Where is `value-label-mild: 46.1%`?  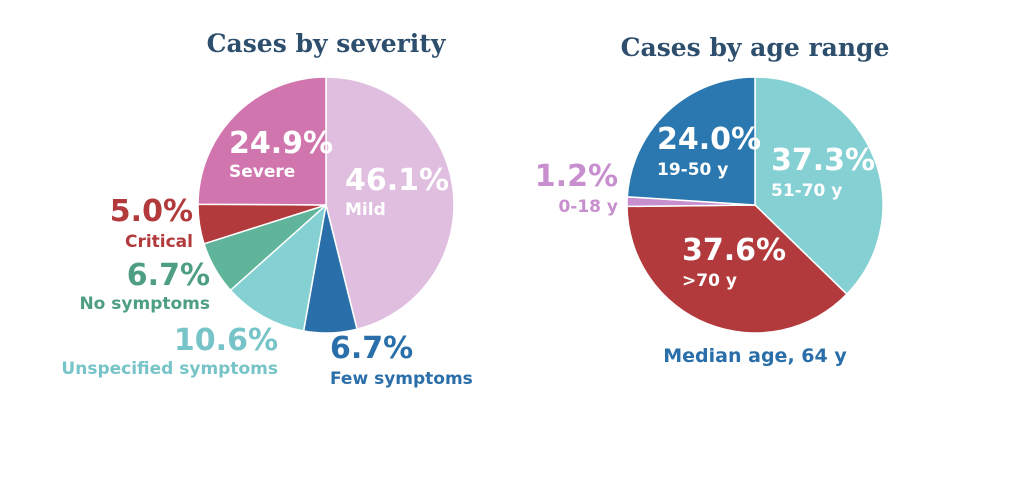
value-label-mild: 46.1% is located at coordinates (397, 180).